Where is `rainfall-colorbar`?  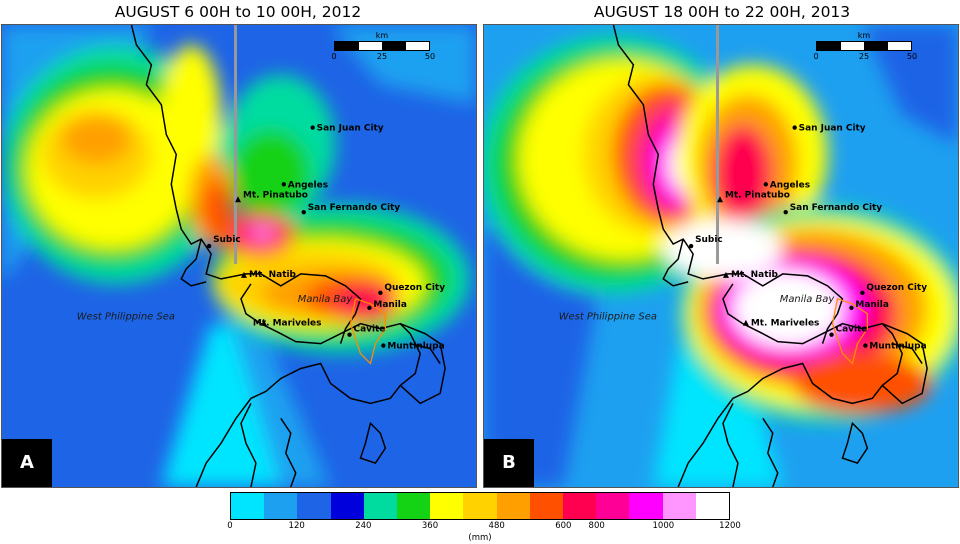 rainfall-colorbar is located at coordinates (480, 506).